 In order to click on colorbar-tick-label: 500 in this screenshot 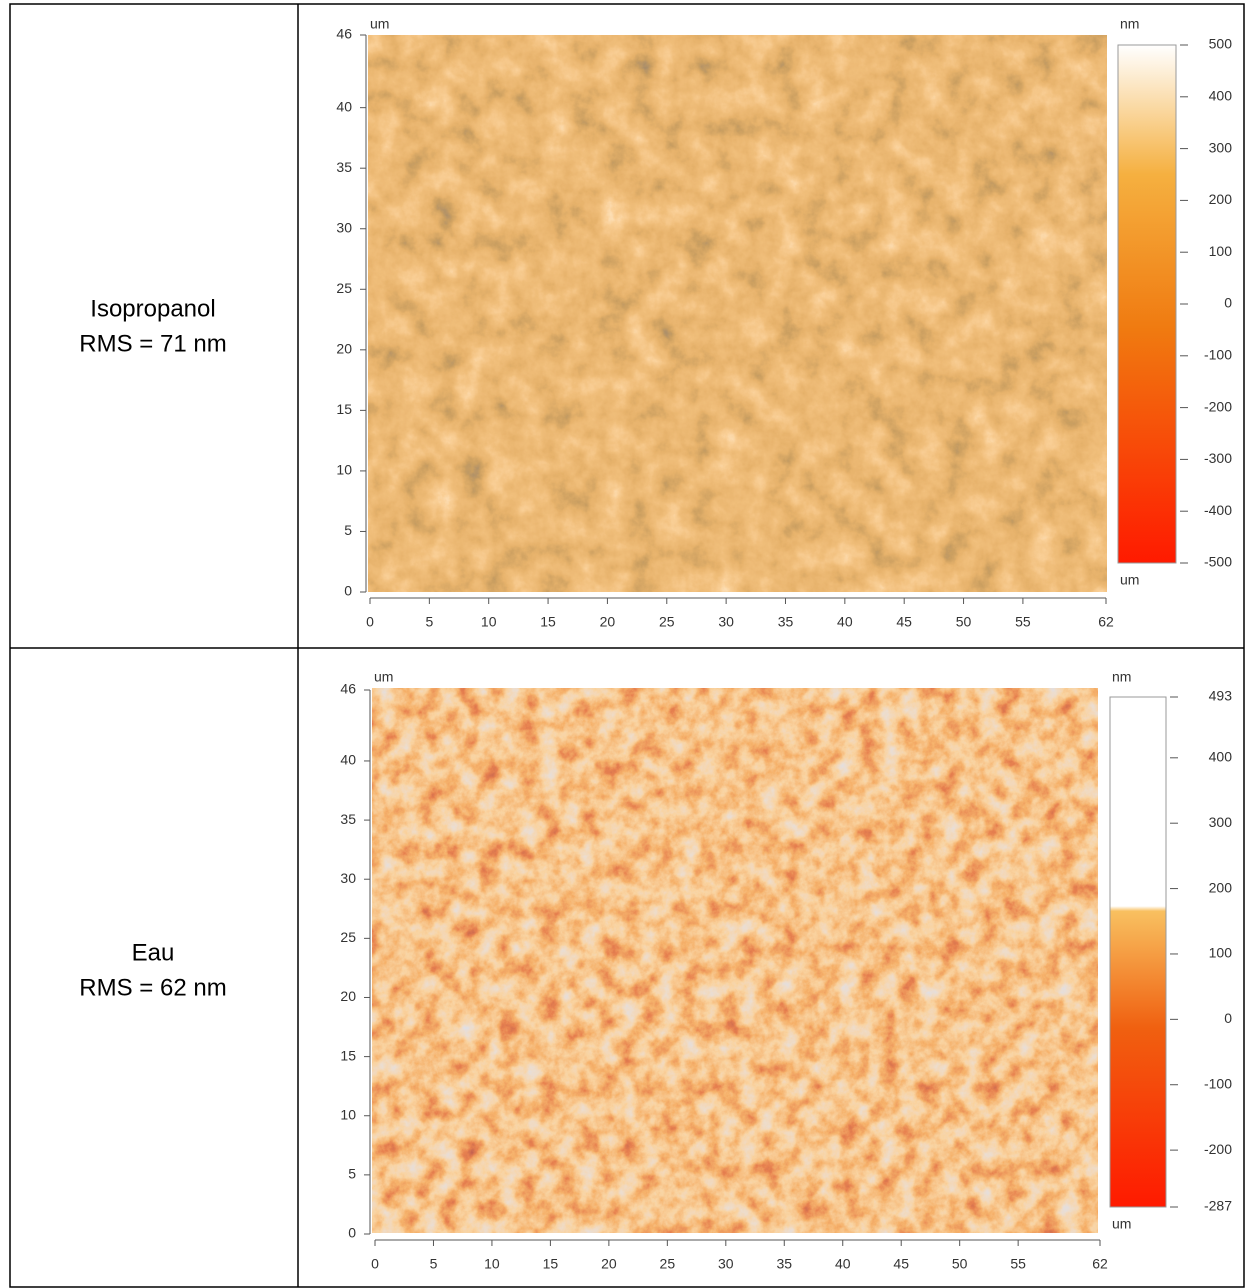, I will do `click(1221, 44)`.